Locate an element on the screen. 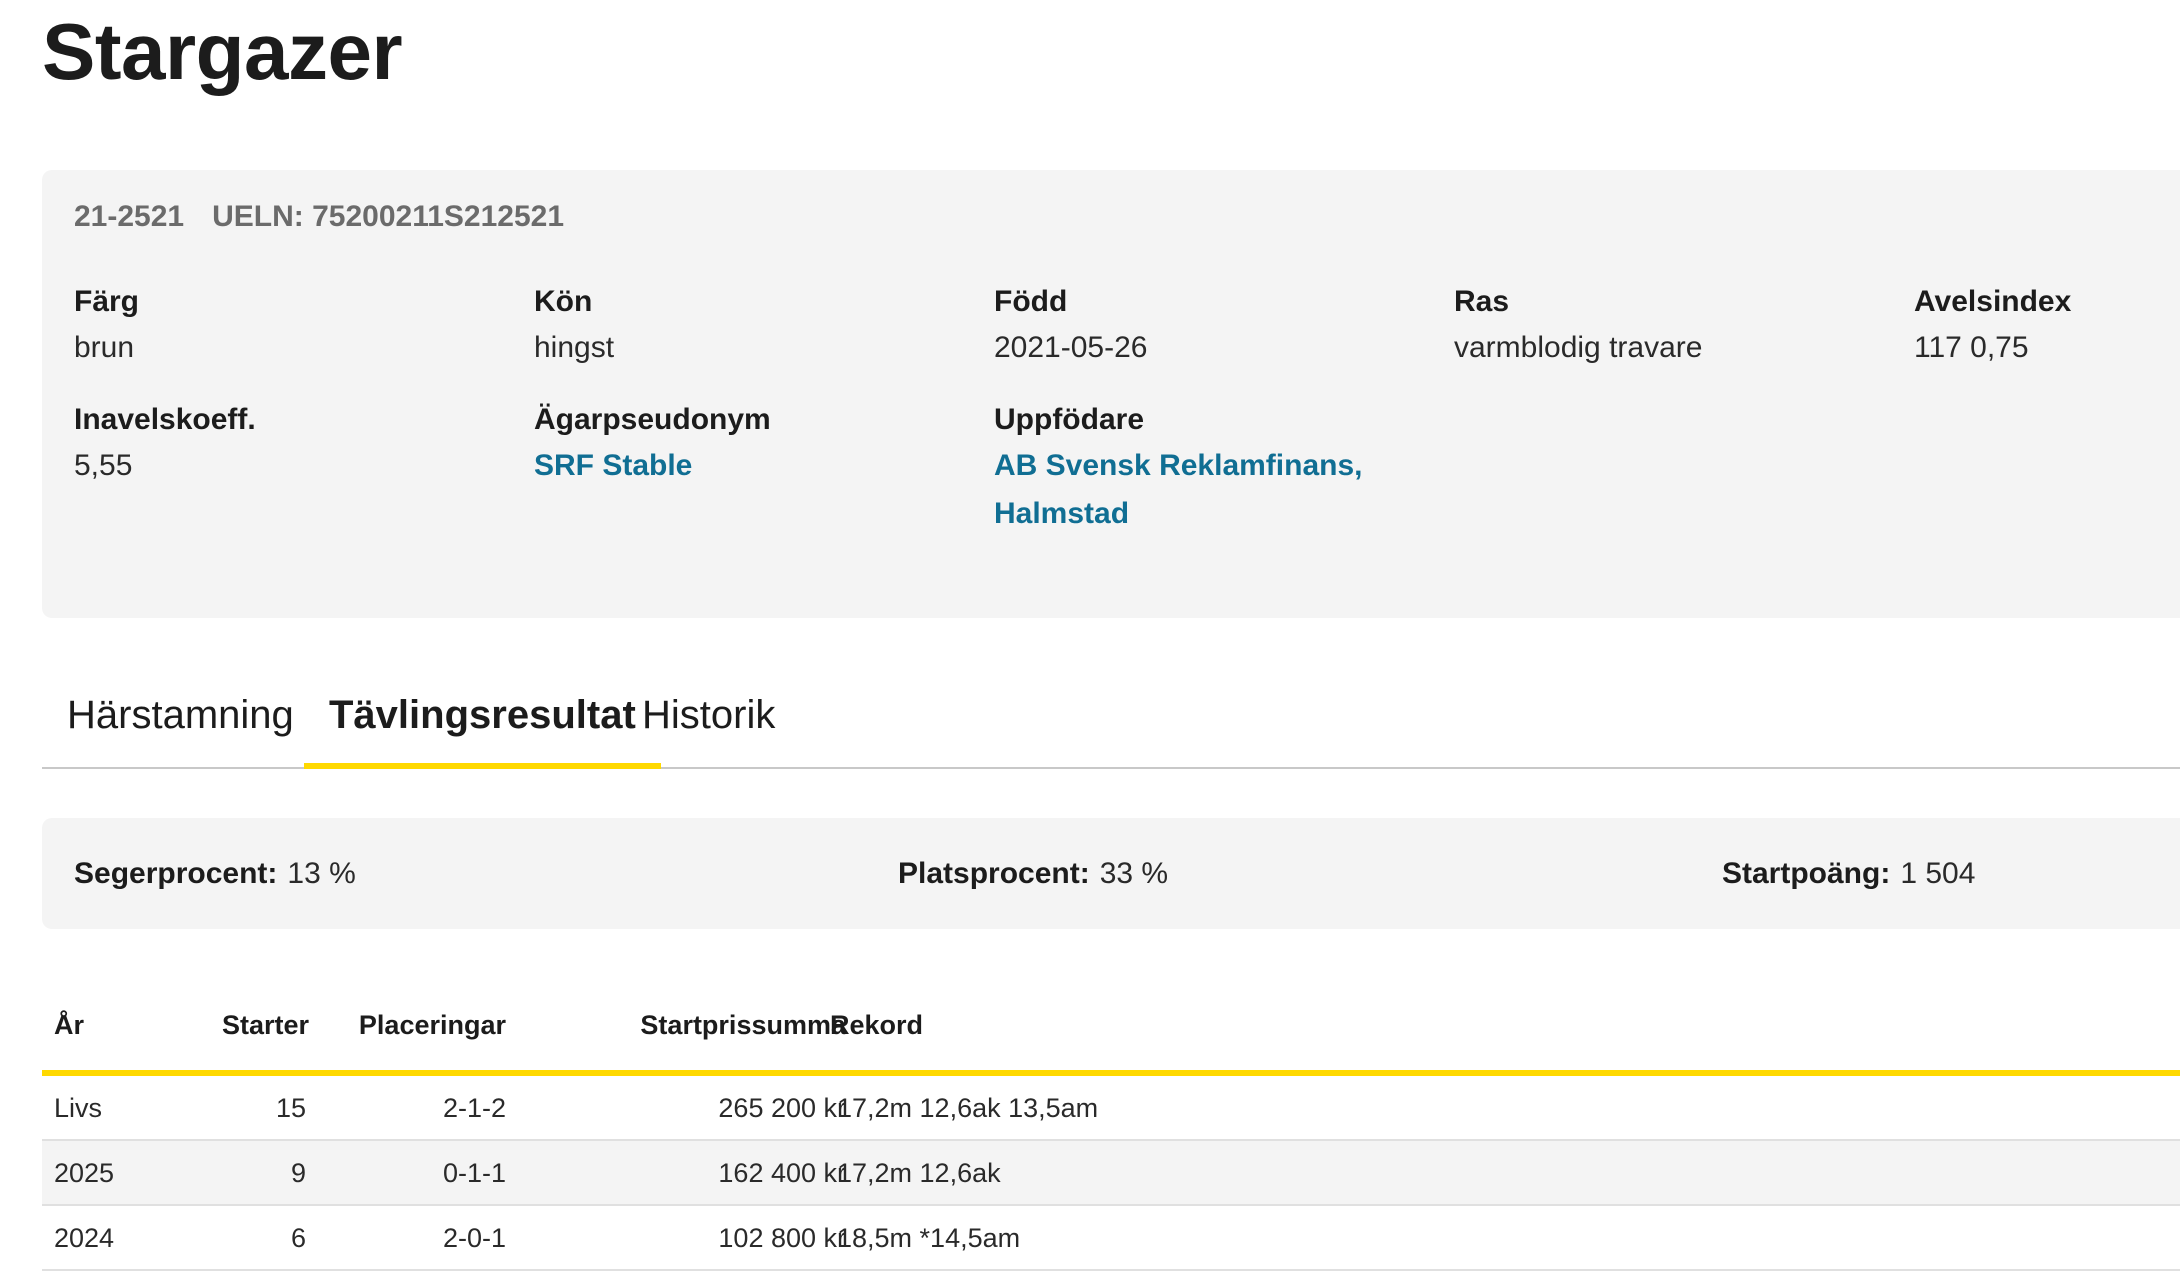 This screenshot has height=1282, width=2180. field-value: 5,55 is located at coordinates (103, 465).